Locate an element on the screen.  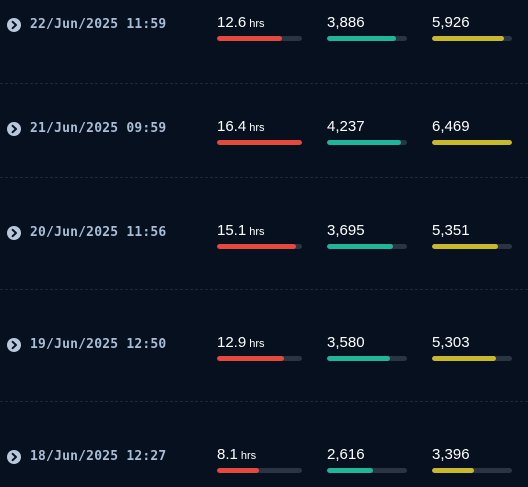
steps-value: 3,695 is located at coordinates (346, 230).